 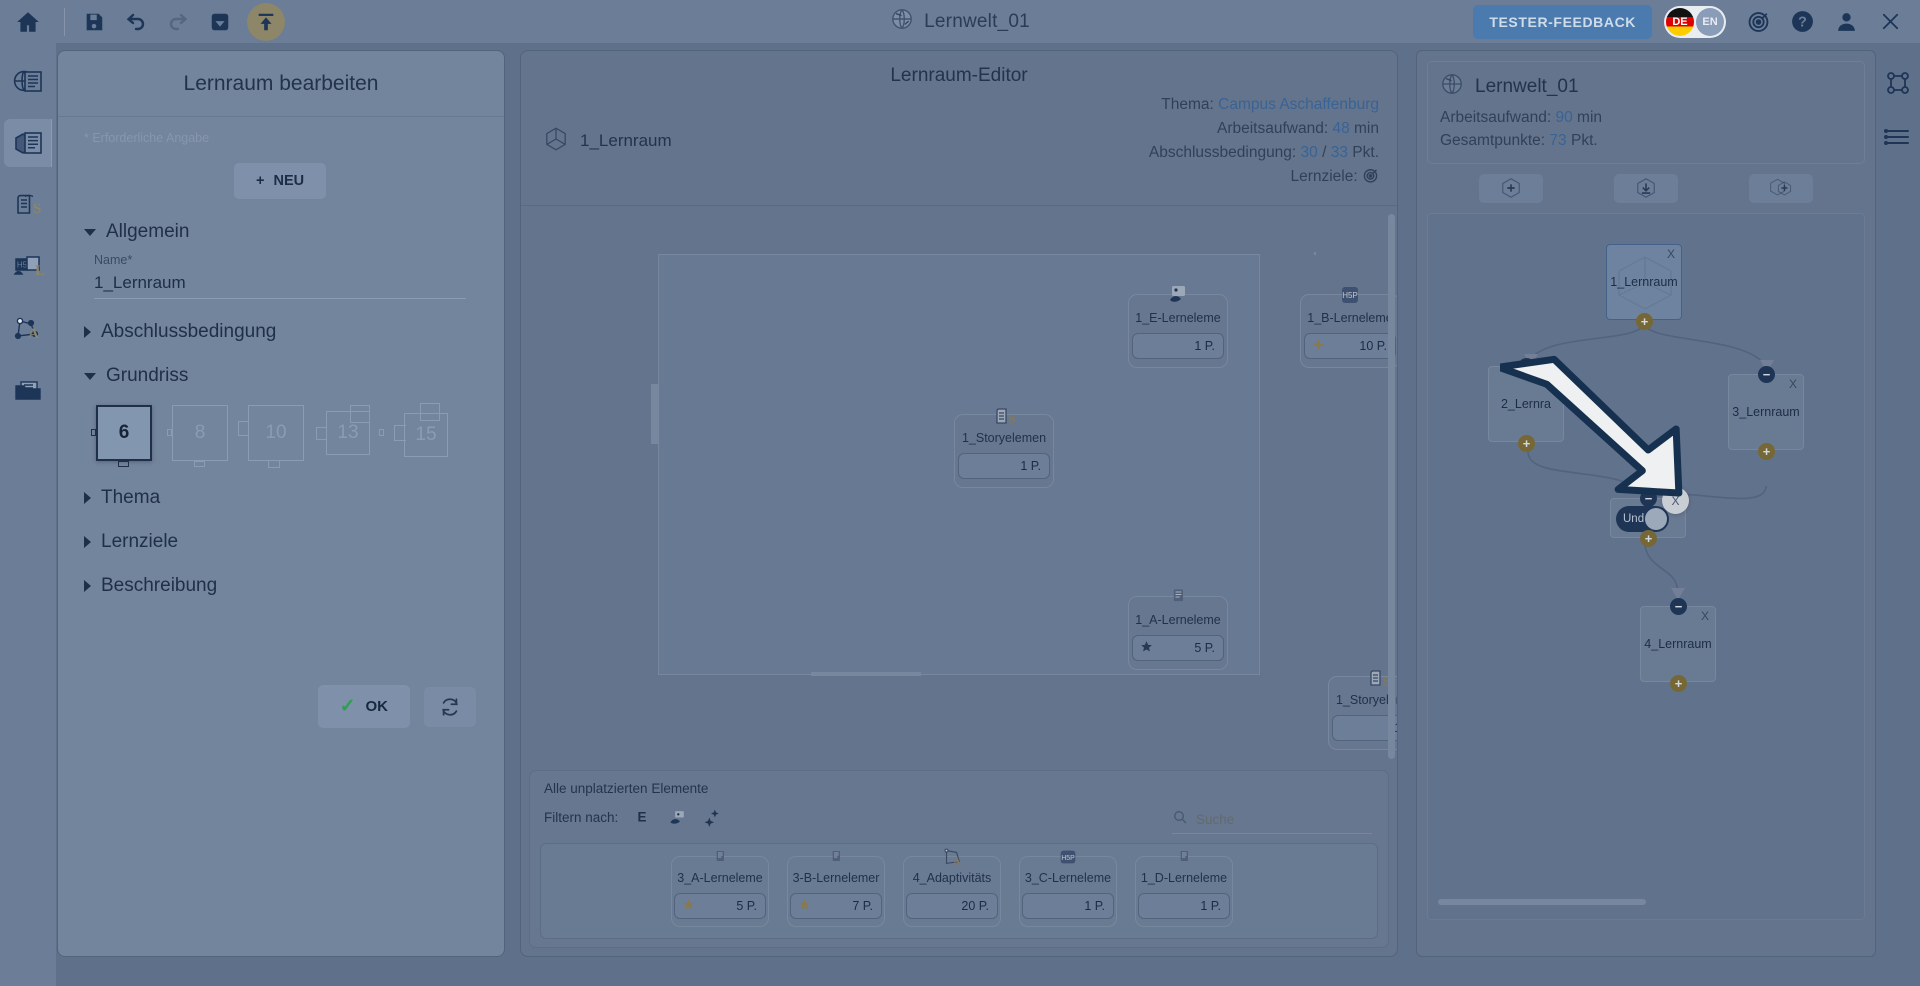 I want to click on element-card: 1_E-Lerneleme 1 P., so click(x=1178, y=327).